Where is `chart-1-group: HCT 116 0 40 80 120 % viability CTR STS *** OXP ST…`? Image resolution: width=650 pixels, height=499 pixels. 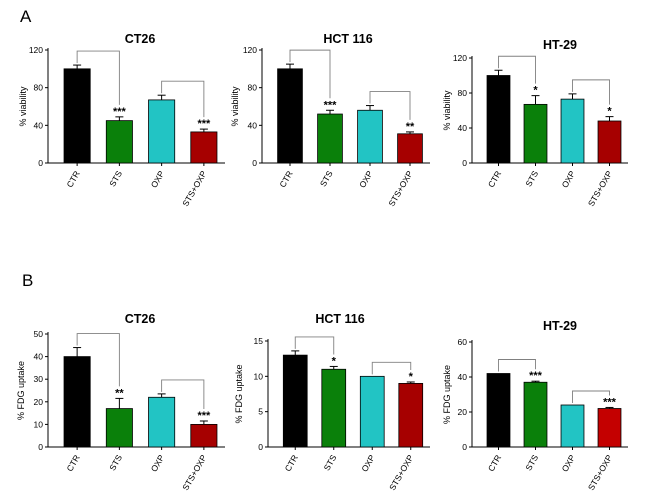 chart-1-group: HCT 116 0 40 80 120 % viability CTR STS *** OXP ST… is located at coordinates (330, 120).